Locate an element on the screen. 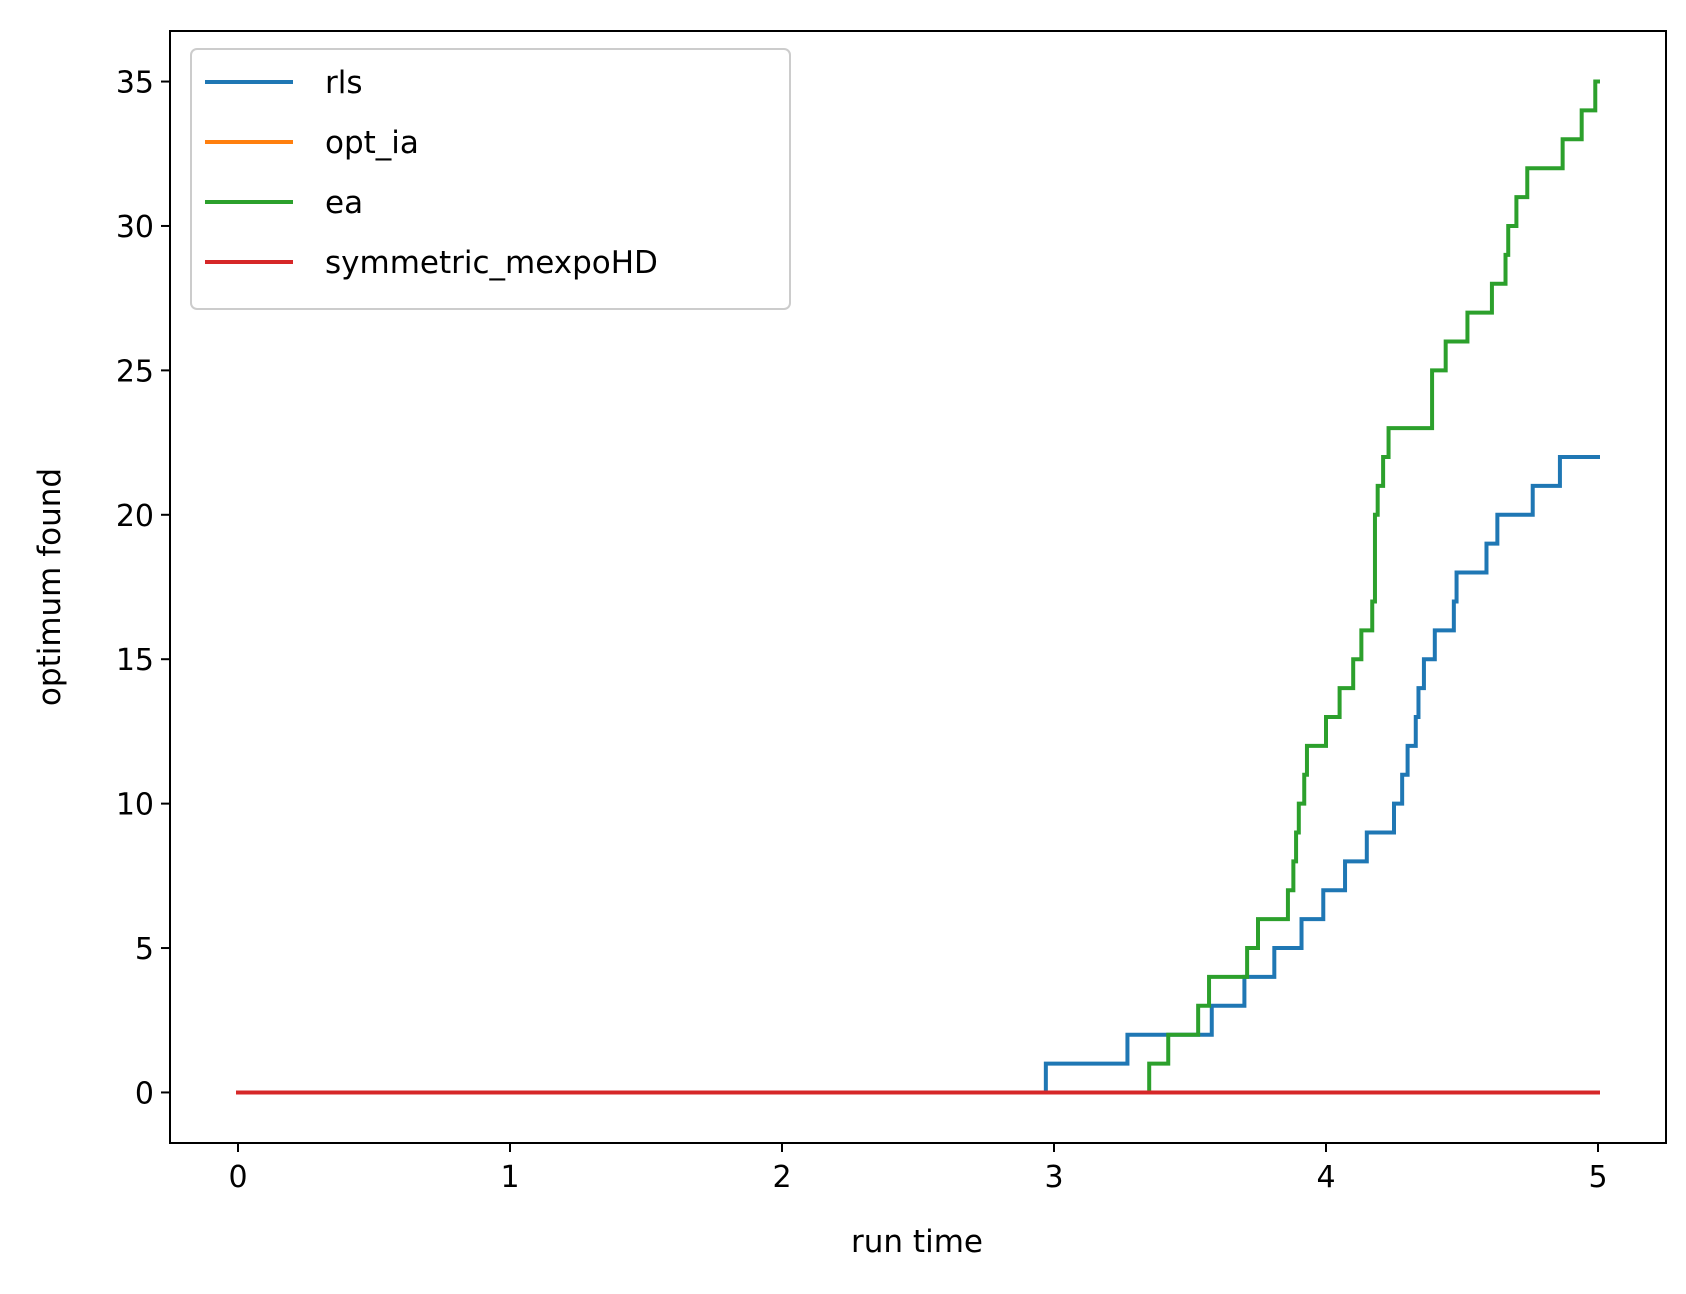 This screenshot has width=1686, height=1294. x-tick-label: 5 is located at coordinates (1597, 1177).